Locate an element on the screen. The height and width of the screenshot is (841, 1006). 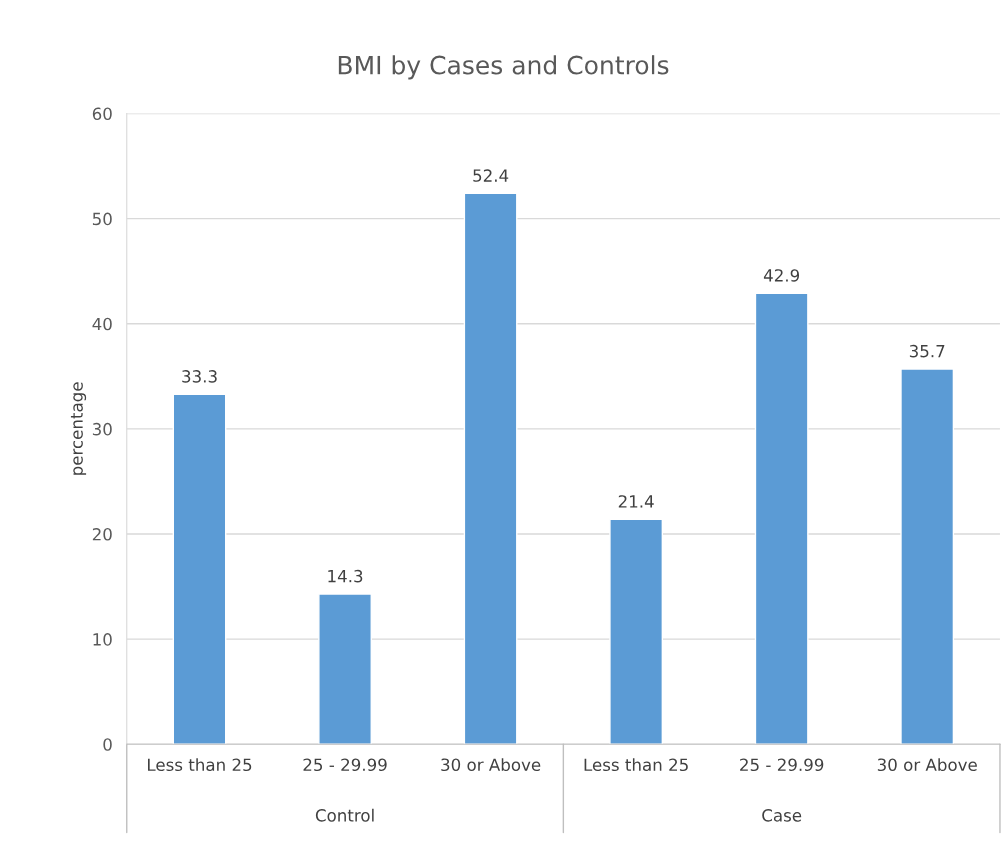
y-tick-label: 20 is located at coordinates (102, 534).